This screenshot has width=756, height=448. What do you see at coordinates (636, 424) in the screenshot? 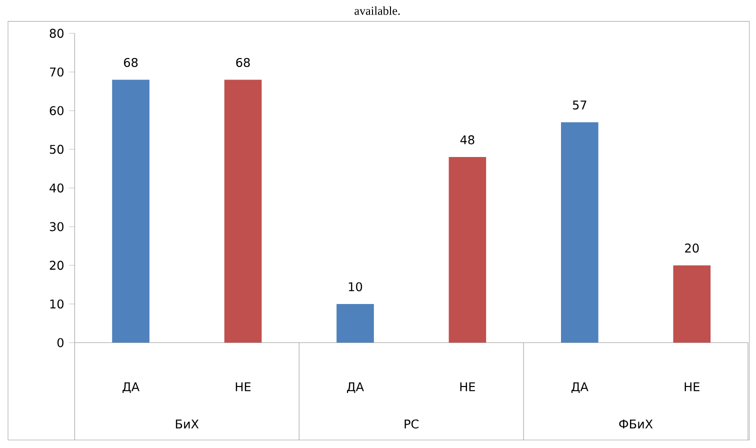
I see `text: ФБиХ` at bounding box center [636, 424].